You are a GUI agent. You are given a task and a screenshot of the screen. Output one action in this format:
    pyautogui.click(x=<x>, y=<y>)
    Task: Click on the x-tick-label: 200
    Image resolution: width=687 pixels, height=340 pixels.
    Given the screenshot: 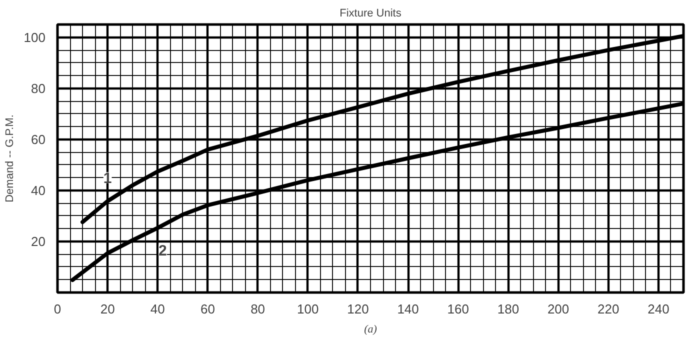 What is the action you would take?
    pyautogui.click(x=558, y=309)
    